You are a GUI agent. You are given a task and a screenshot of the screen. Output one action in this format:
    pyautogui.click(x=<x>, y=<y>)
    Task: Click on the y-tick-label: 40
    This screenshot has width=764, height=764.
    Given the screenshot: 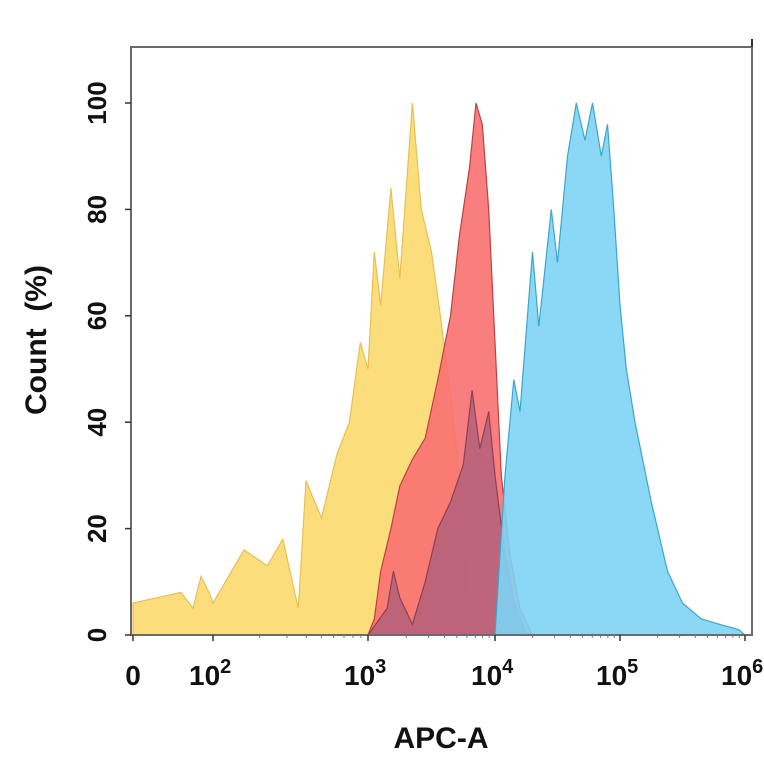 What is the action you would take?
    pyautogui.click(x=97, y=422)
    